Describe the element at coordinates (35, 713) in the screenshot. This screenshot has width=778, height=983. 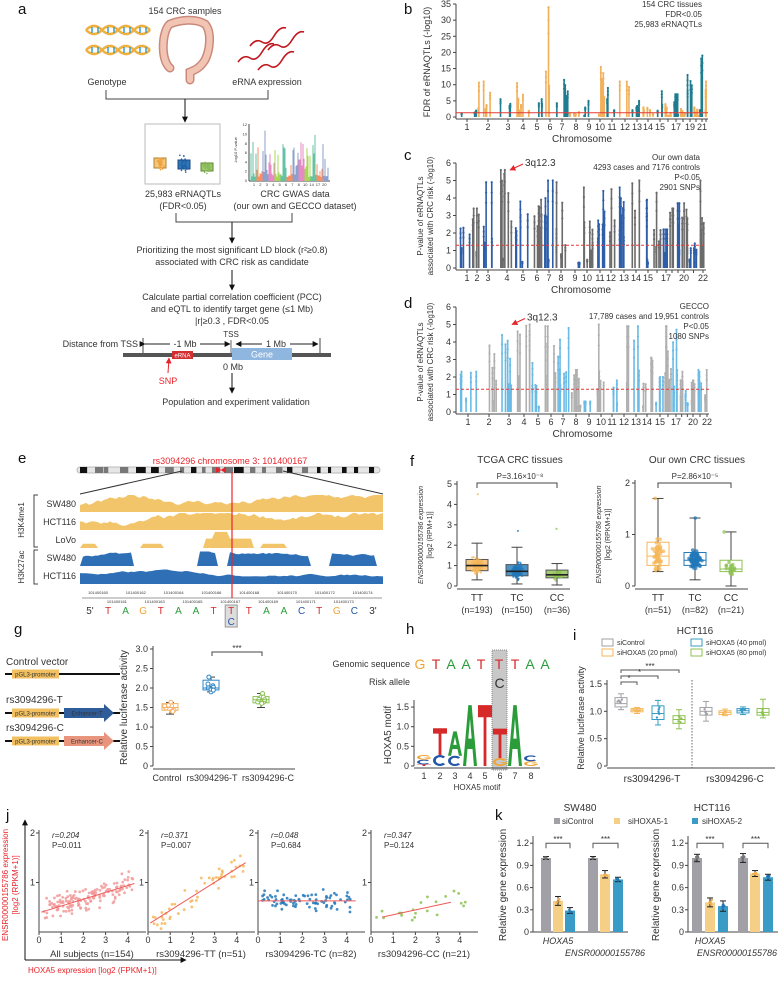
I see `promoter-box` at that location.